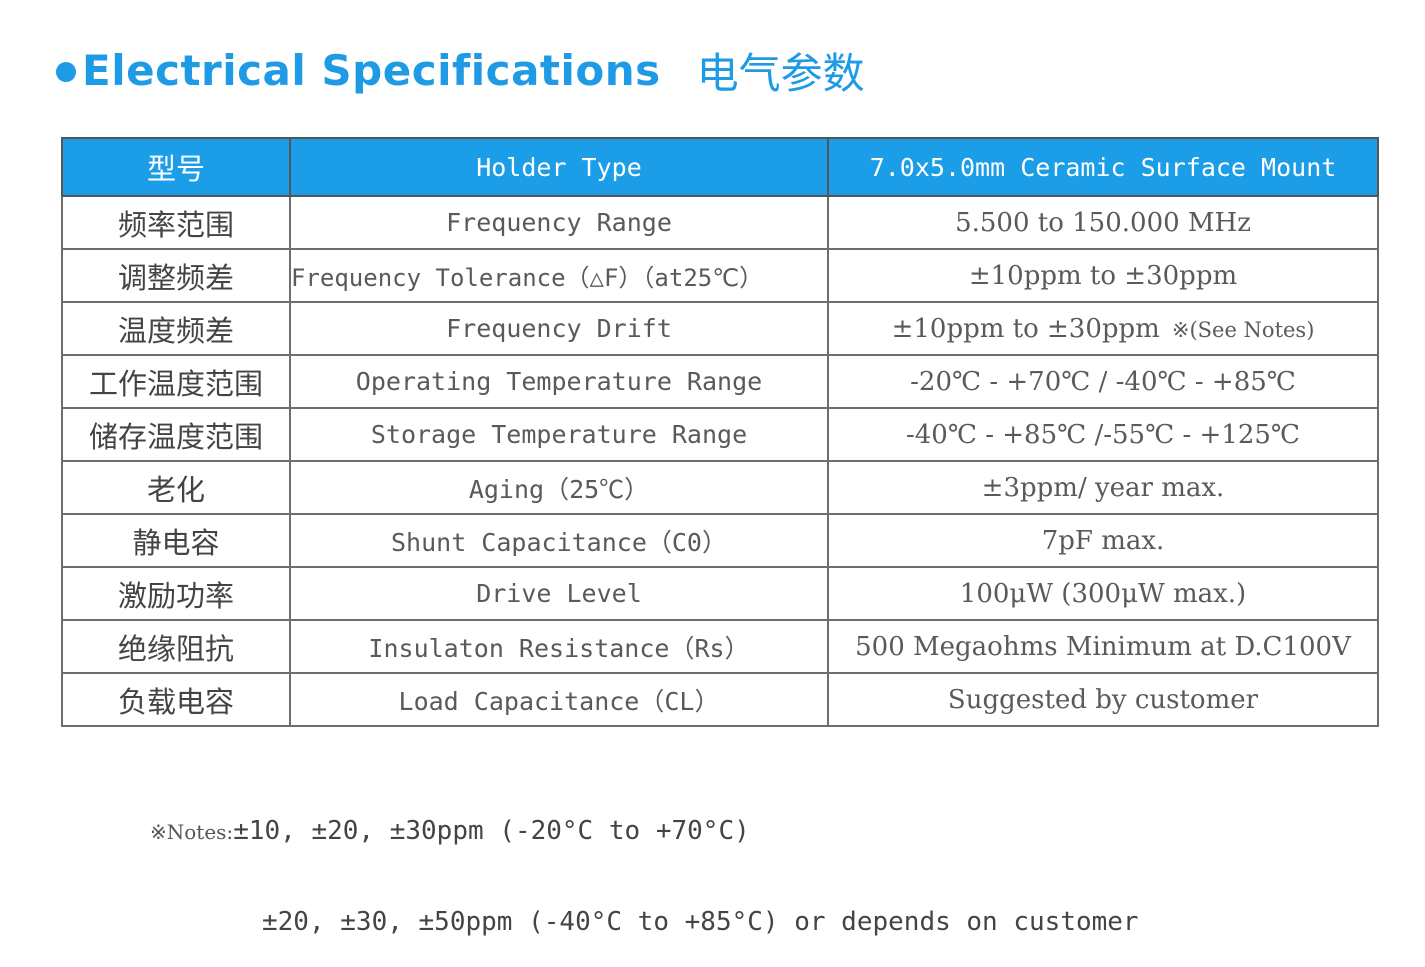 The width and height of the screenshot is (1425, 967). What do you see at coordinates (176, 167) in the screenshot?
I see `header-model-cn: 型号` at bounding box center [176, 167].